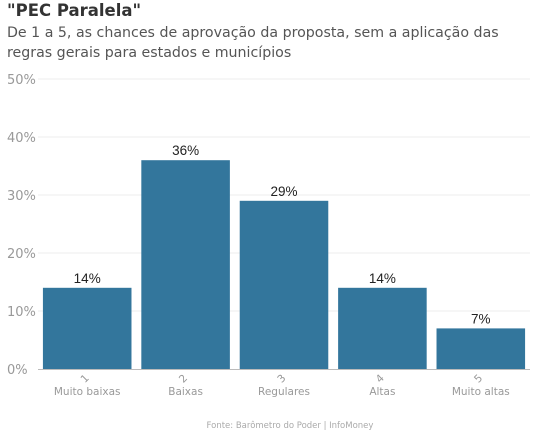  What do you see at coordinates (281, 378) in the screenshot?
I see `x-tick-number: 3` at bounding box center [281, 378].